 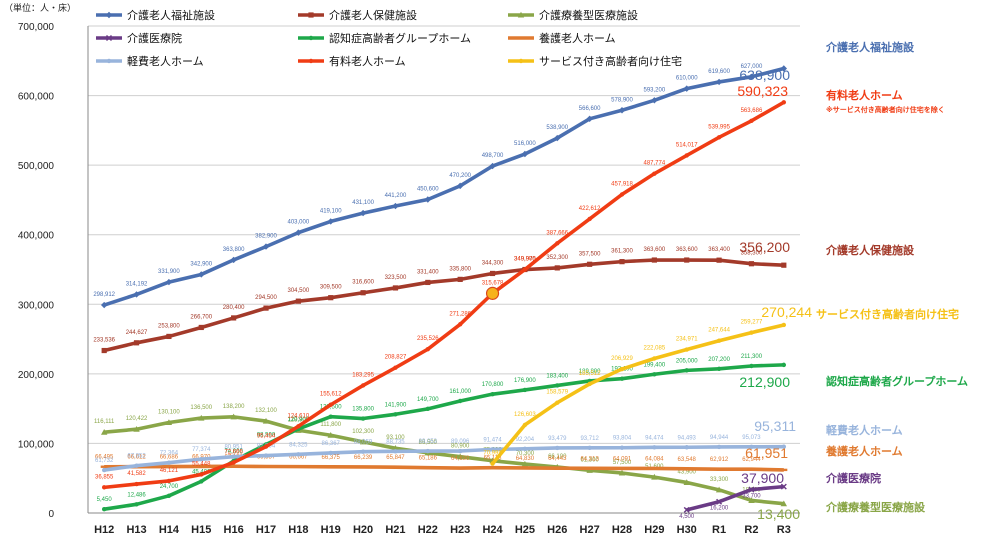 What do you see at coordinates (719, 438) in the screenshot?
I see `data-label: 94,944` at bounding box center [719, 438].